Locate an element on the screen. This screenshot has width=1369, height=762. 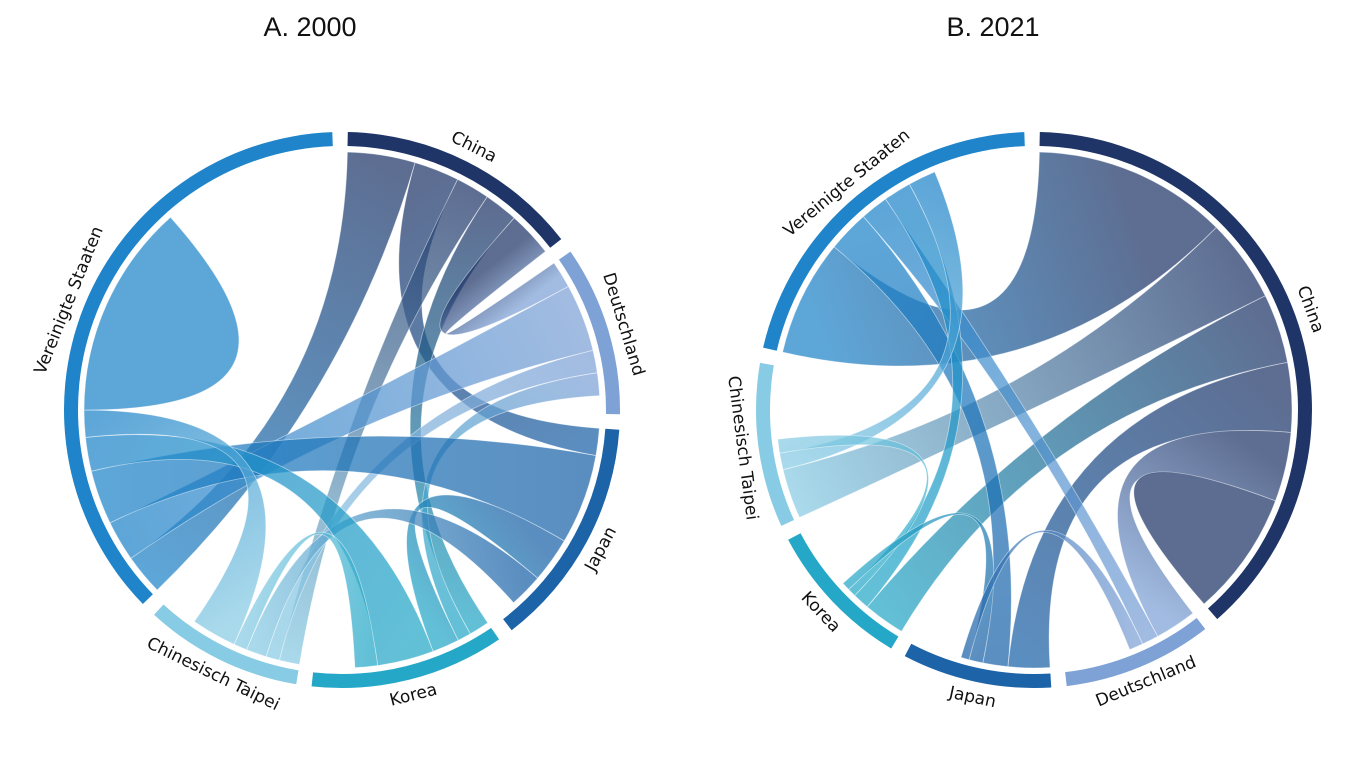
ribbon-deutschland-to-chinesisch-taipei is located at coordinates (431, 505).